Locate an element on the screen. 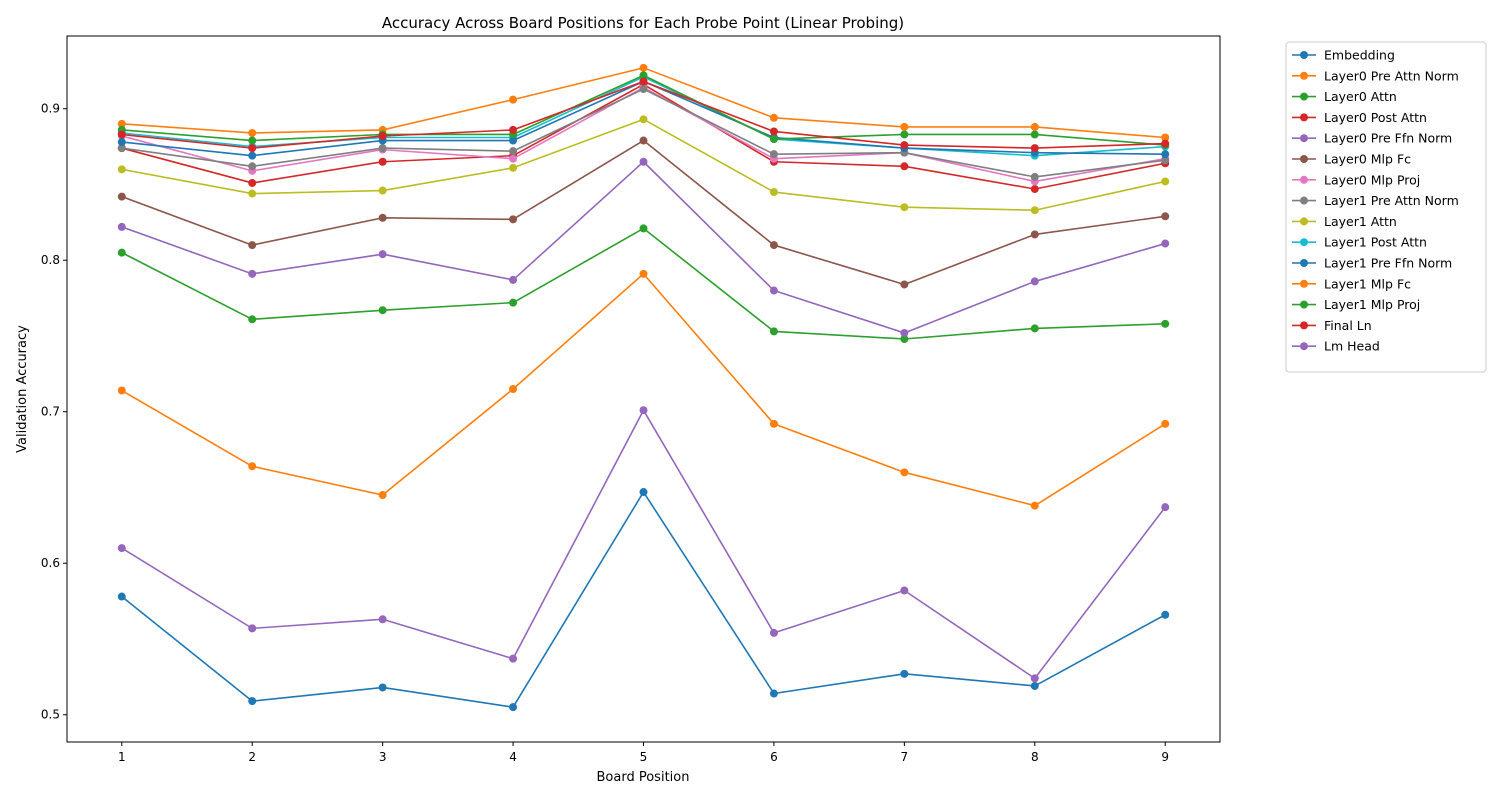 The width and height of the screenshot is (1500, 804). legend-item: Layer0 Mlp Proj is located at coordinates (1356, 179).